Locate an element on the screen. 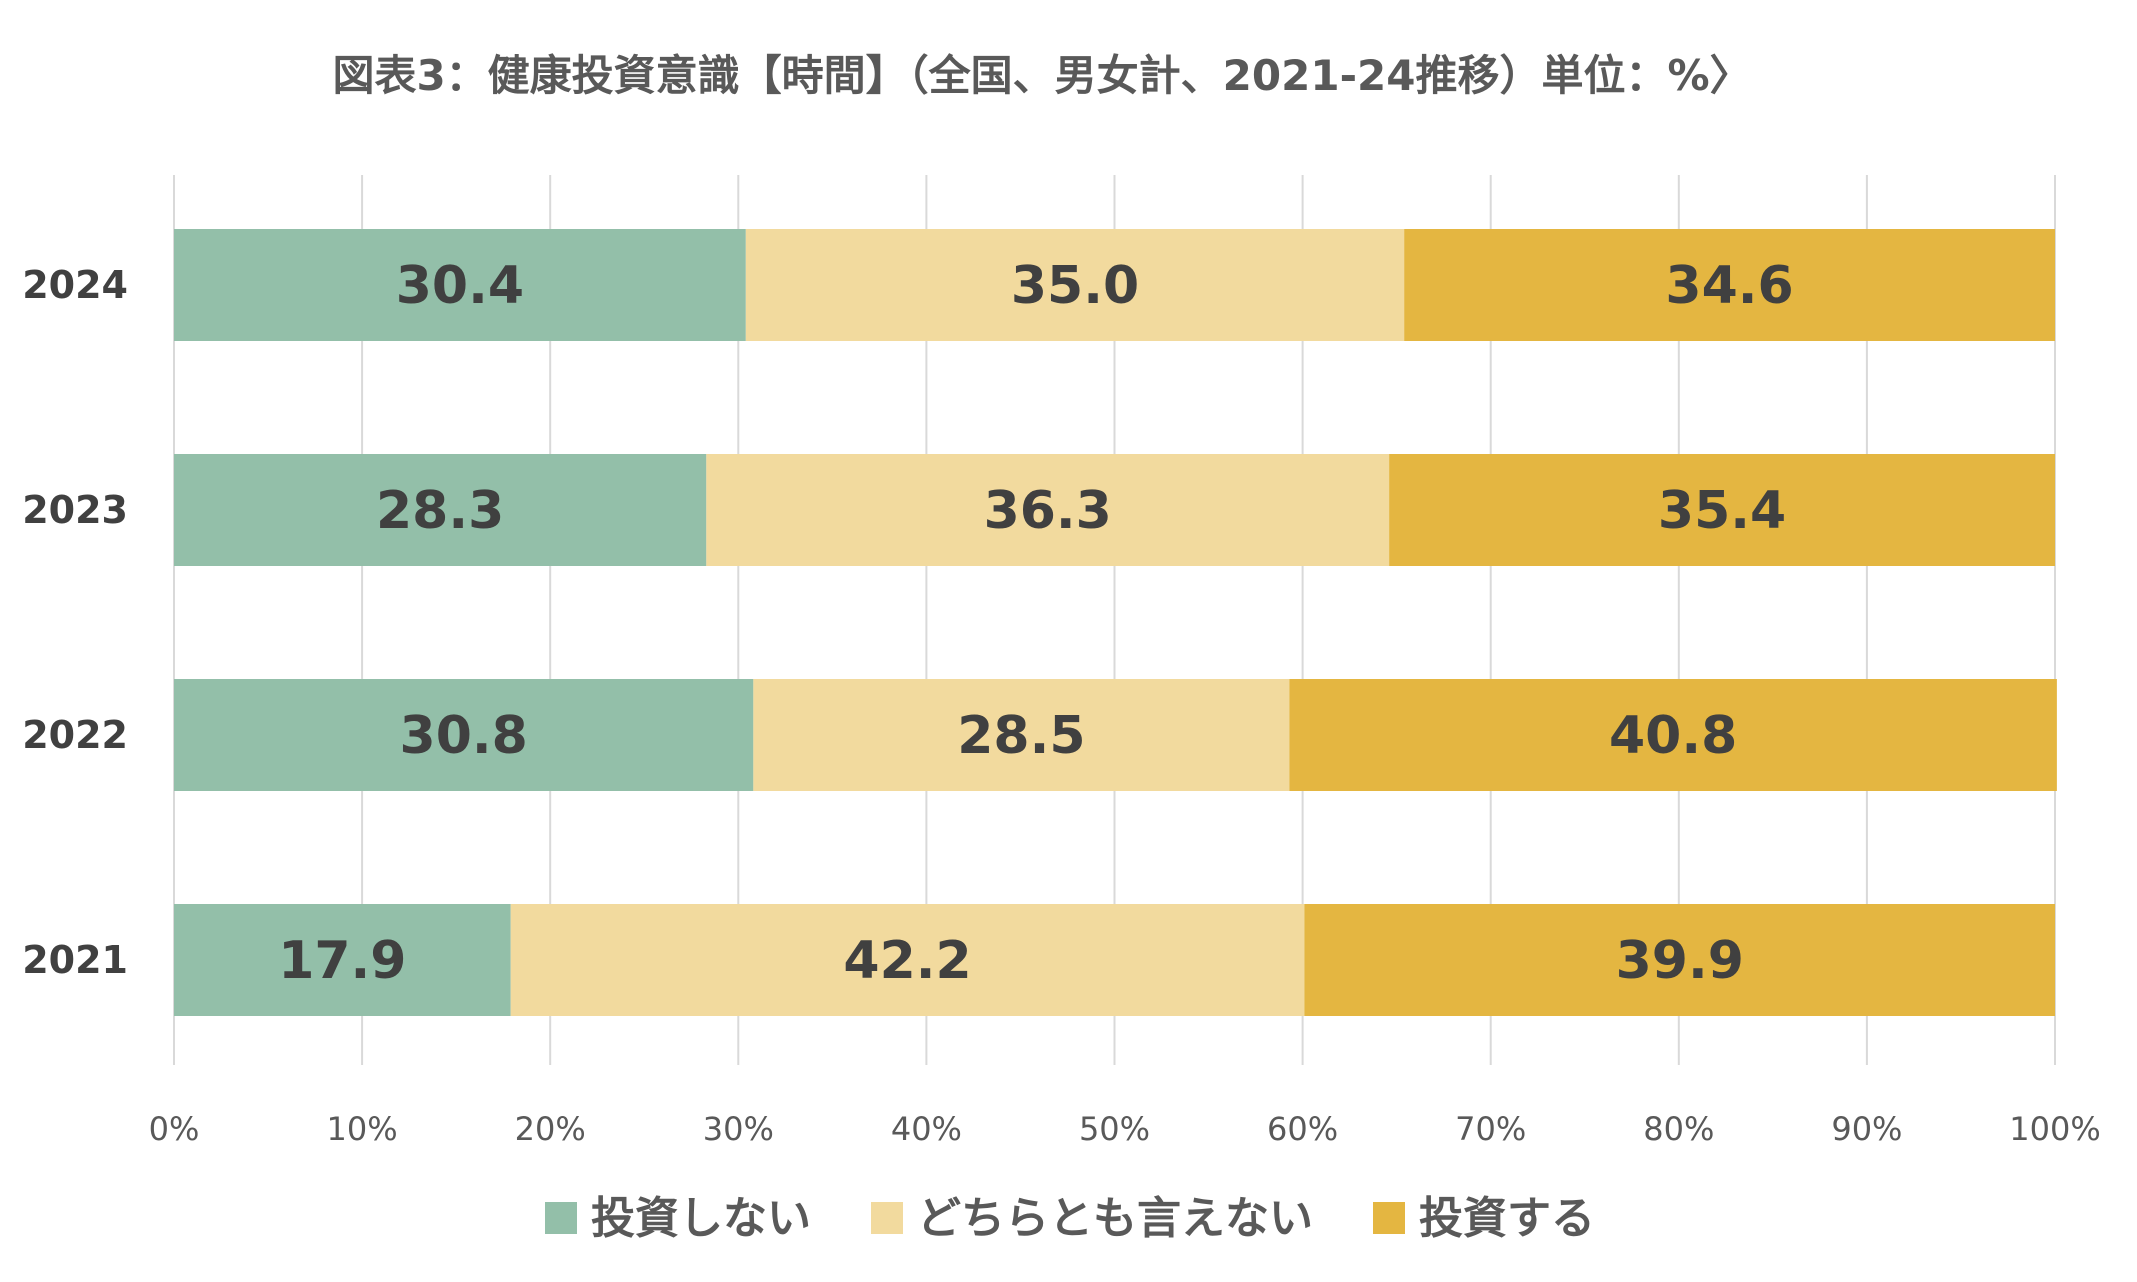 The height and width of the screenshot is (1282, 2137). data-label: 35.0 is located at coordinates (1075, 286).